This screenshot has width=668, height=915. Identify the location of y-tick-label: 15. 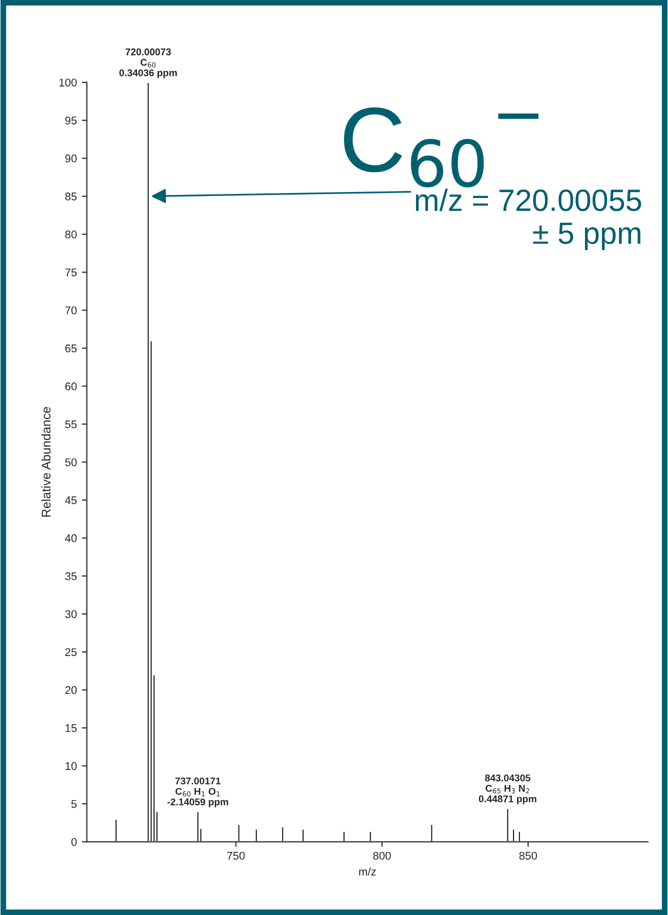
(71, 728).